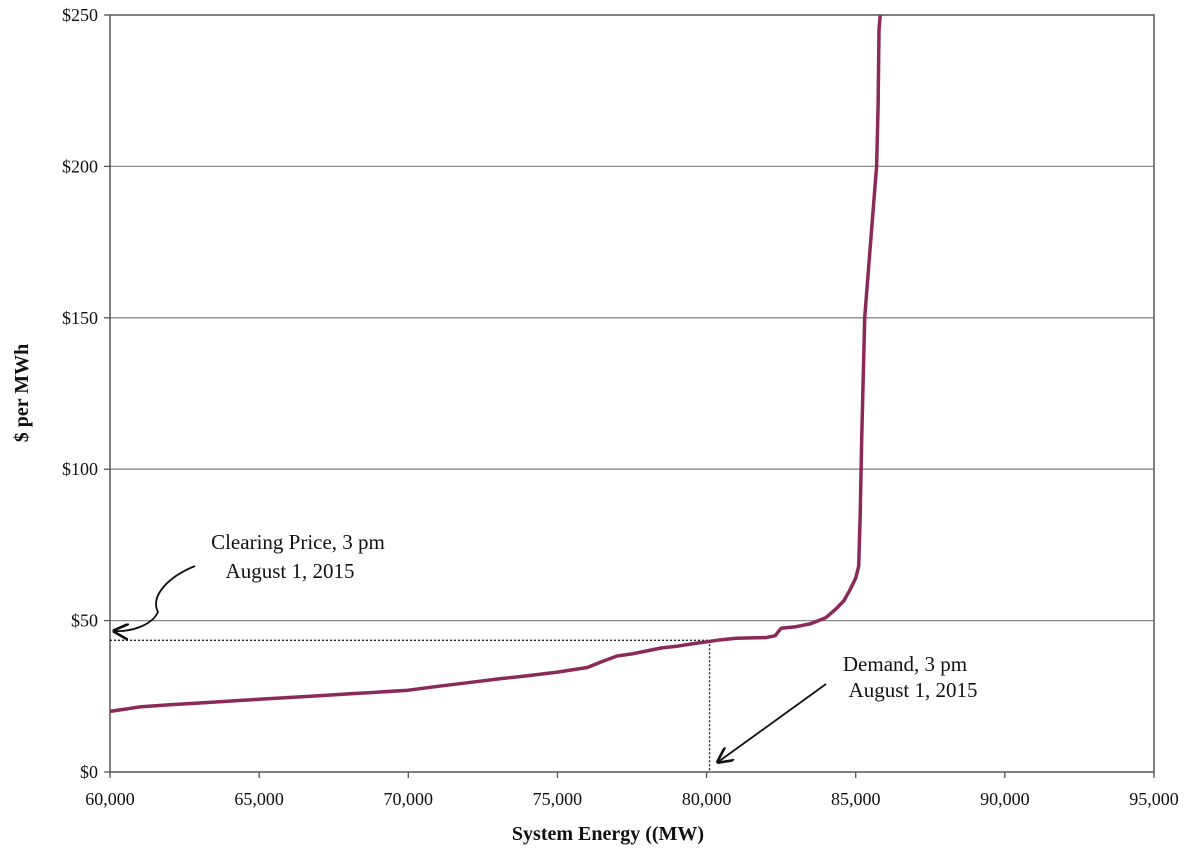 The image size is (1196, 849). I want to click on x-tick-label: 95,000, so click(1154, 799).